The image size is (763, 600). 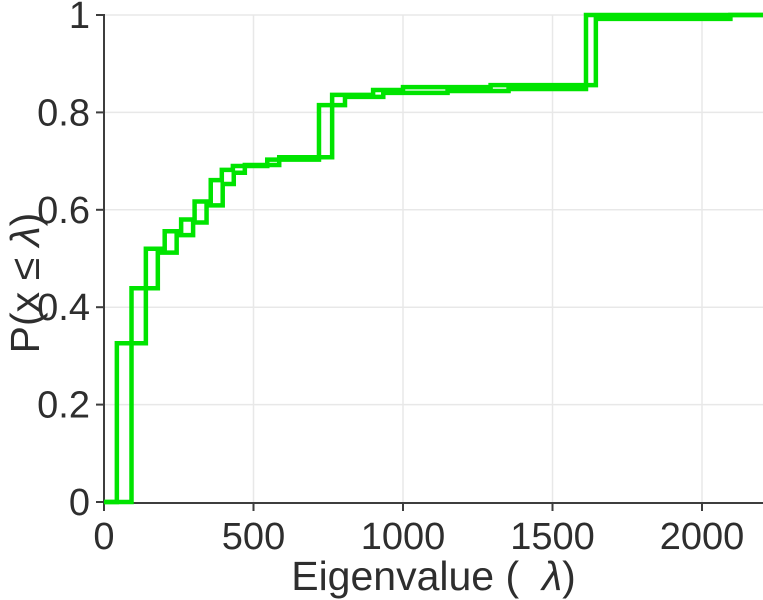 What do you see at coordinates (63, 308) in the screenshot?
I see `y-tick-label: 0.4` at bounding box center [63, 308].